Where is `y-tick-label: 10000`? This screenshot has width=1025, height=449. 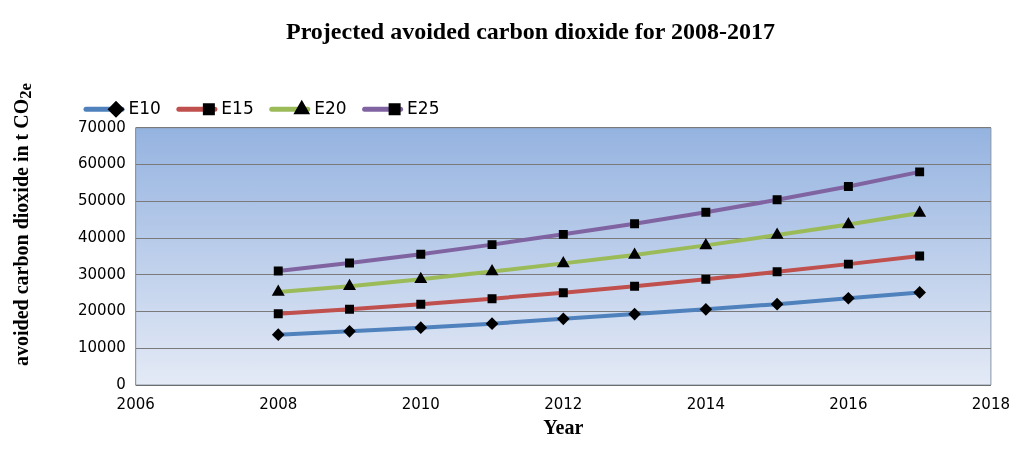 y-tick-label: 10000 is located at coordinates (102, 347).